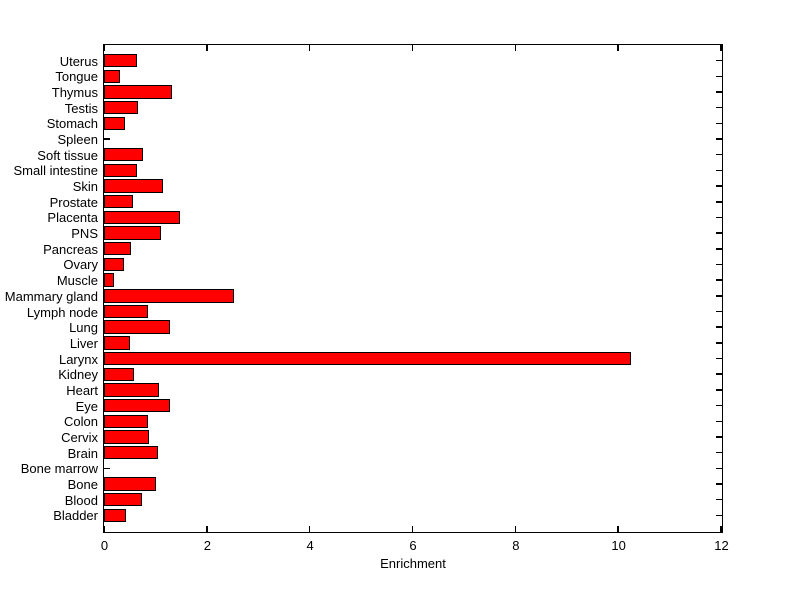 This screenshot has width=800, height=599. I want to click on y-tick-label-soft-tissue: Soft tissue, so click(67, 155).